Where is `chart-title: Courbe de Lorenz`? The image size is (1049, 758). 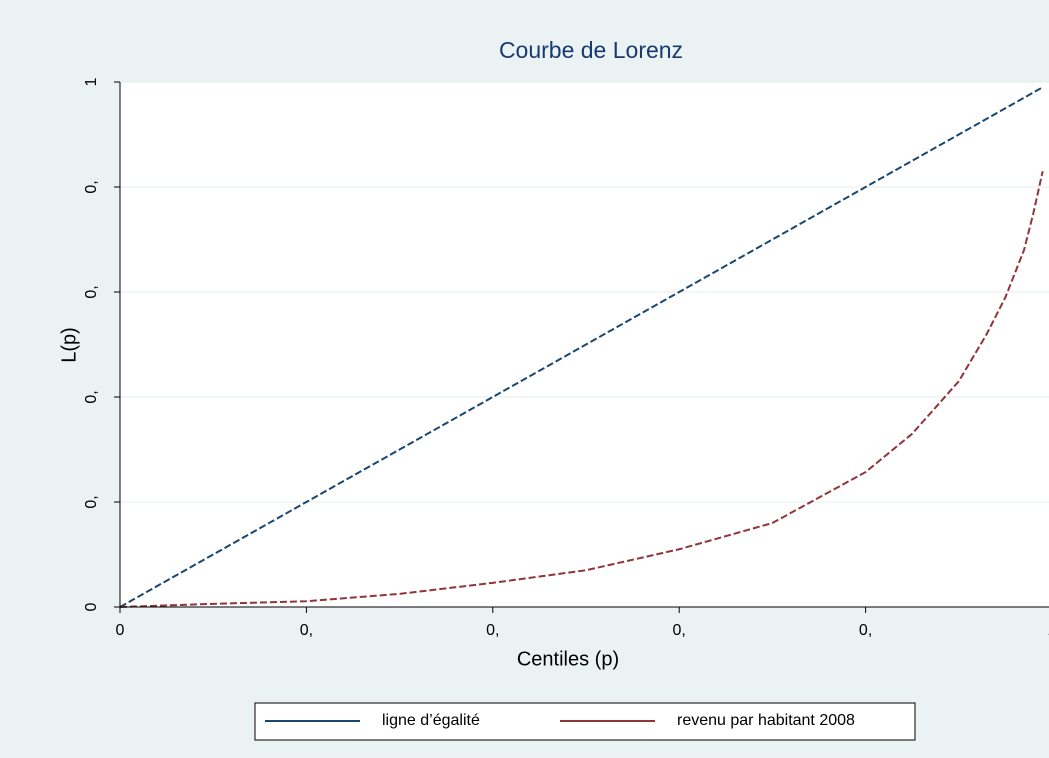 chart-title: Courbe de Lorenz is located at coordinates (591, 50).